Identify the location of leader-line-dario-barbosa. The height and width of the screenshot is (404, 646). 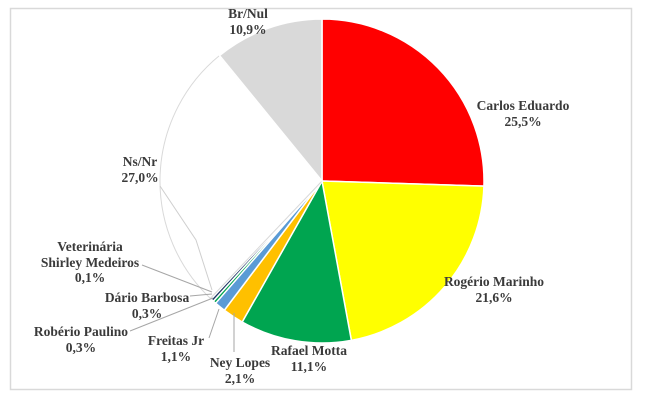
(201, 295).